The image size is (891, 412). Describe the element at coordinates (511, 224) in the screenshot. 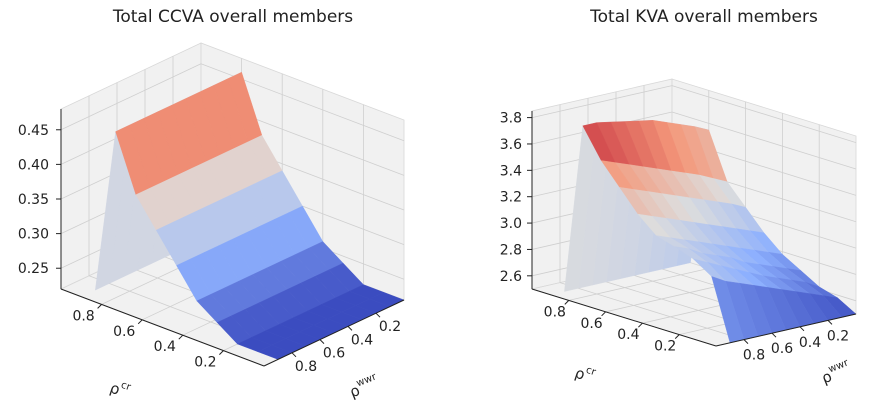

I see `z-tick-label: 3.0` at that location.